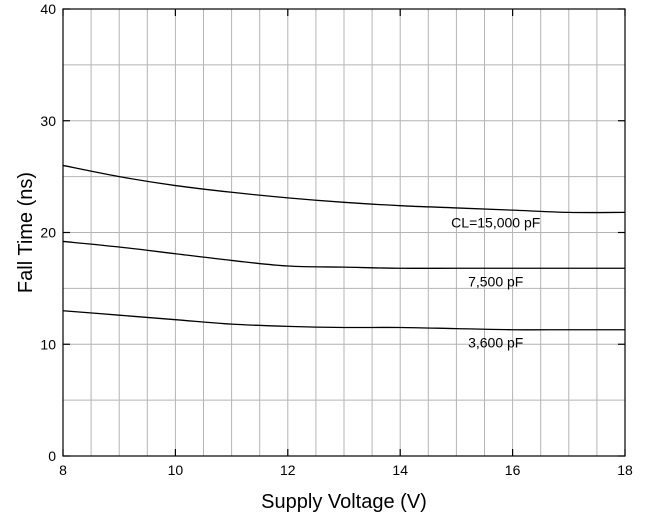  I want to click on series-labels: CL=15,000 pF 7,500 pF 3,600 pF, so click(495, 282).